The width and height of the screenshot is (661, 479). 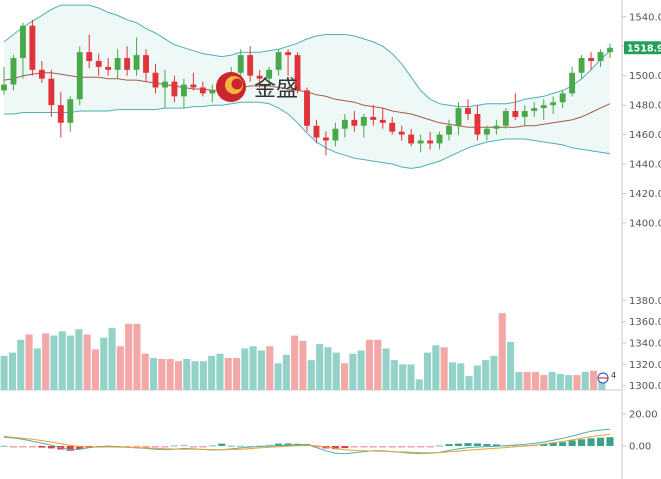 What do you see at coordinates (640, 431) in the screenshot?
I see `macd-axis: 20.00 0.00` at bounding box center [640, 431].